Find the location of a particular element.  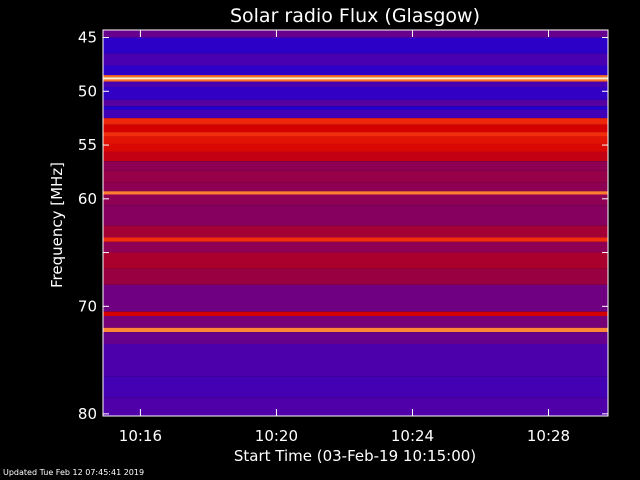

x-tick-label: 10:24 is located at coordinates (412, 436).